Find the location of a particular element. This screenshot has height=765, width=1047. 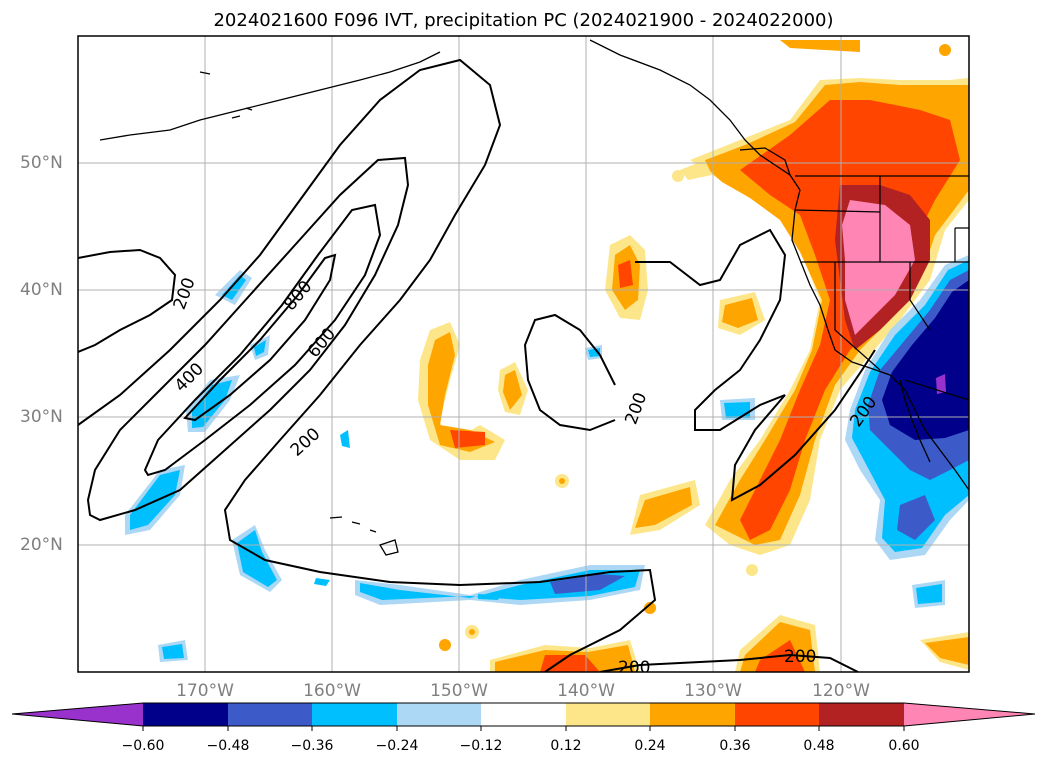

colorbar-tick-label: −0.60 is located at coordinates (143, 746).